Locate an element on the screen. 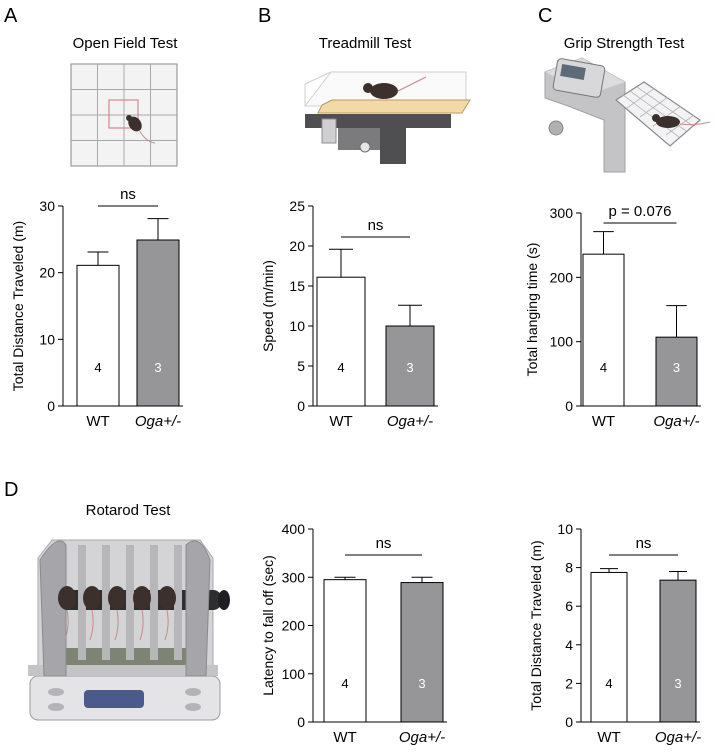 The height and width of the screenshot is (753, 718). panel-label-b: B is located at coordinates (264, 16).